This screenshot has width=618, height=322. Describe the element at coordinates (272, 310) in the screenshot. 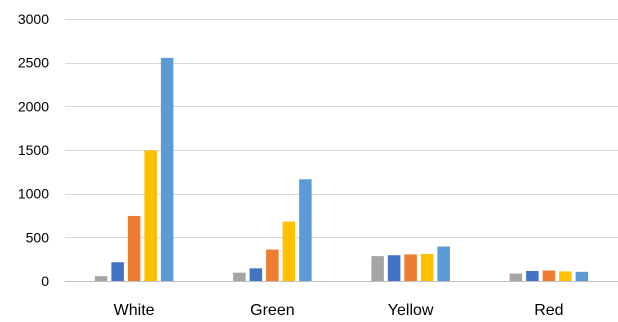

I see `x-category-label: Green` at that location.